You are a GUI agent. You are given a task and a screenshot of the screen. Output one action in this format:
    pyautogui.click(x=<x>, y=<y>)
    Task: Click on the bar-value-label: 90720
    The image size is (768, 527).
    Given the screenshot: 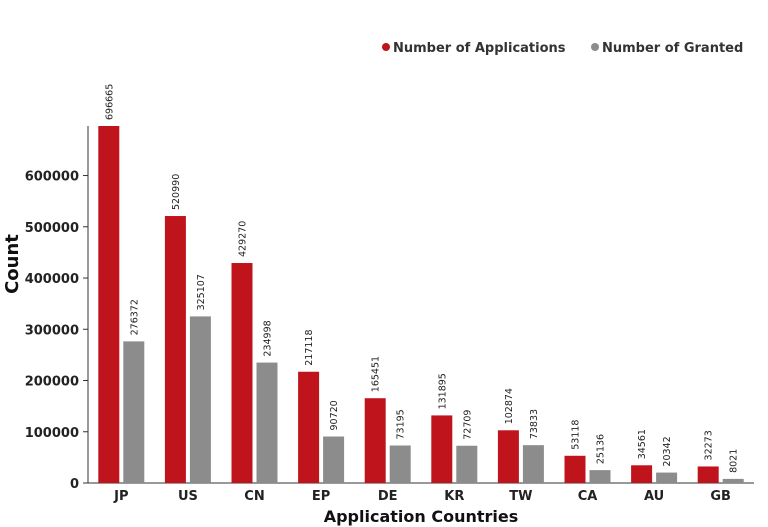 What is the action you would take?
    pyautogui.click(x=334, y=415)
    